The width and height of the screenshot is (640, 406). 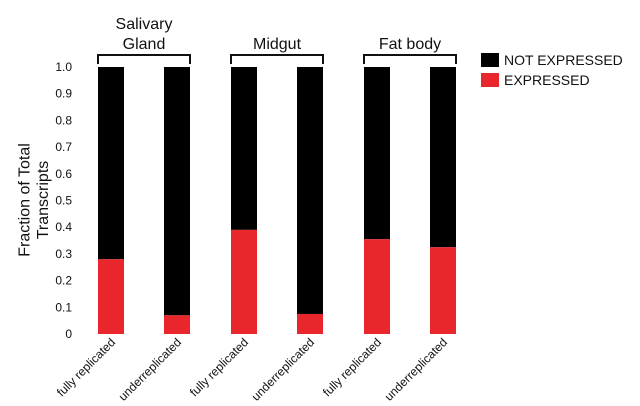 What do you see at coordinates (552, 70) in the screenshot?
I see `legend: NOT EXPRESSED EXPRESSED` at bounding box center [552, 70].